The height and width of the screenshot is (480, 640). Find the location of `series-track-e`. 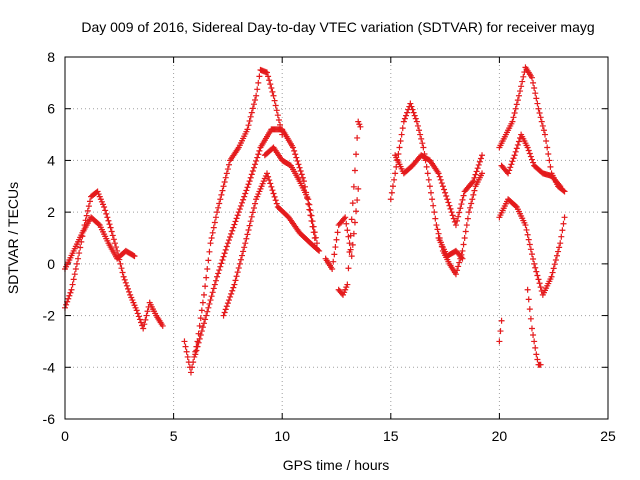

series-track-e is located at coordinates (271, 244).